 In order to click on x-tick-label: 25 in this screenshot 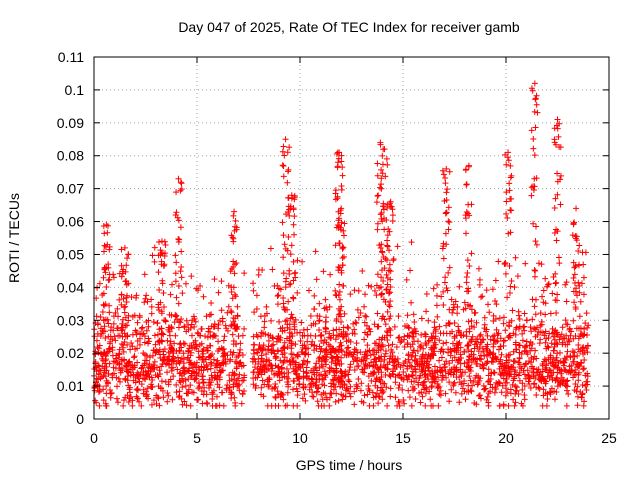, I will do `click(609, 438)`.